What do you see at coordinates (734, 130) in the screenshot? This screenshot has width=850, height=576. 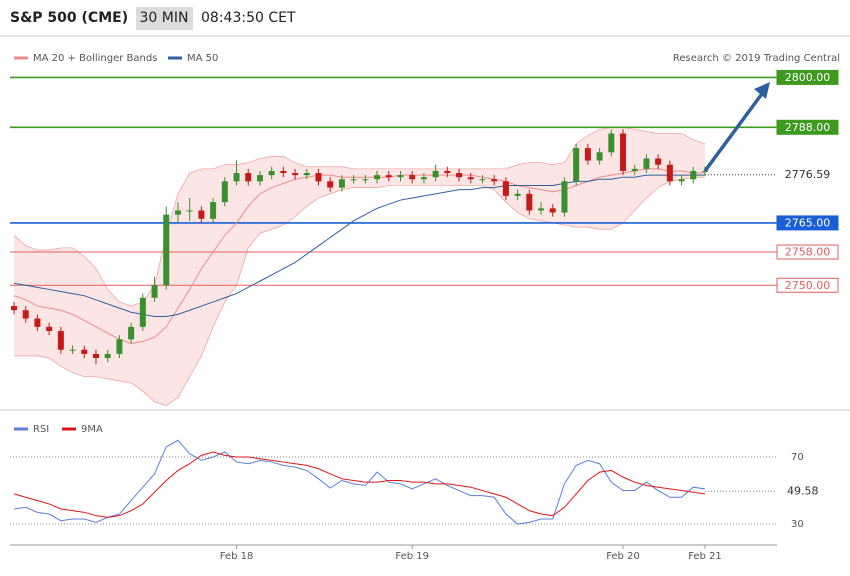 I see `forecast-arrow` at bounding box center [734, 130].